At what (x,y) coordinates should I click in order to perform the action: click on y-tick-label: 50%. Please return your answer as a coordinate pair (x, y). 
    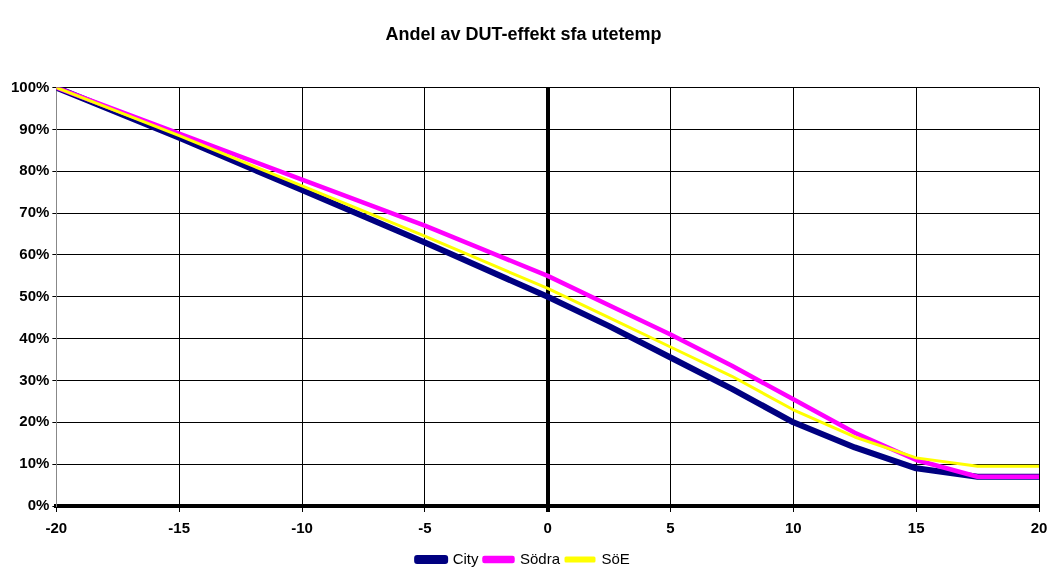
    Looking at the image, I should click on (34, 295).